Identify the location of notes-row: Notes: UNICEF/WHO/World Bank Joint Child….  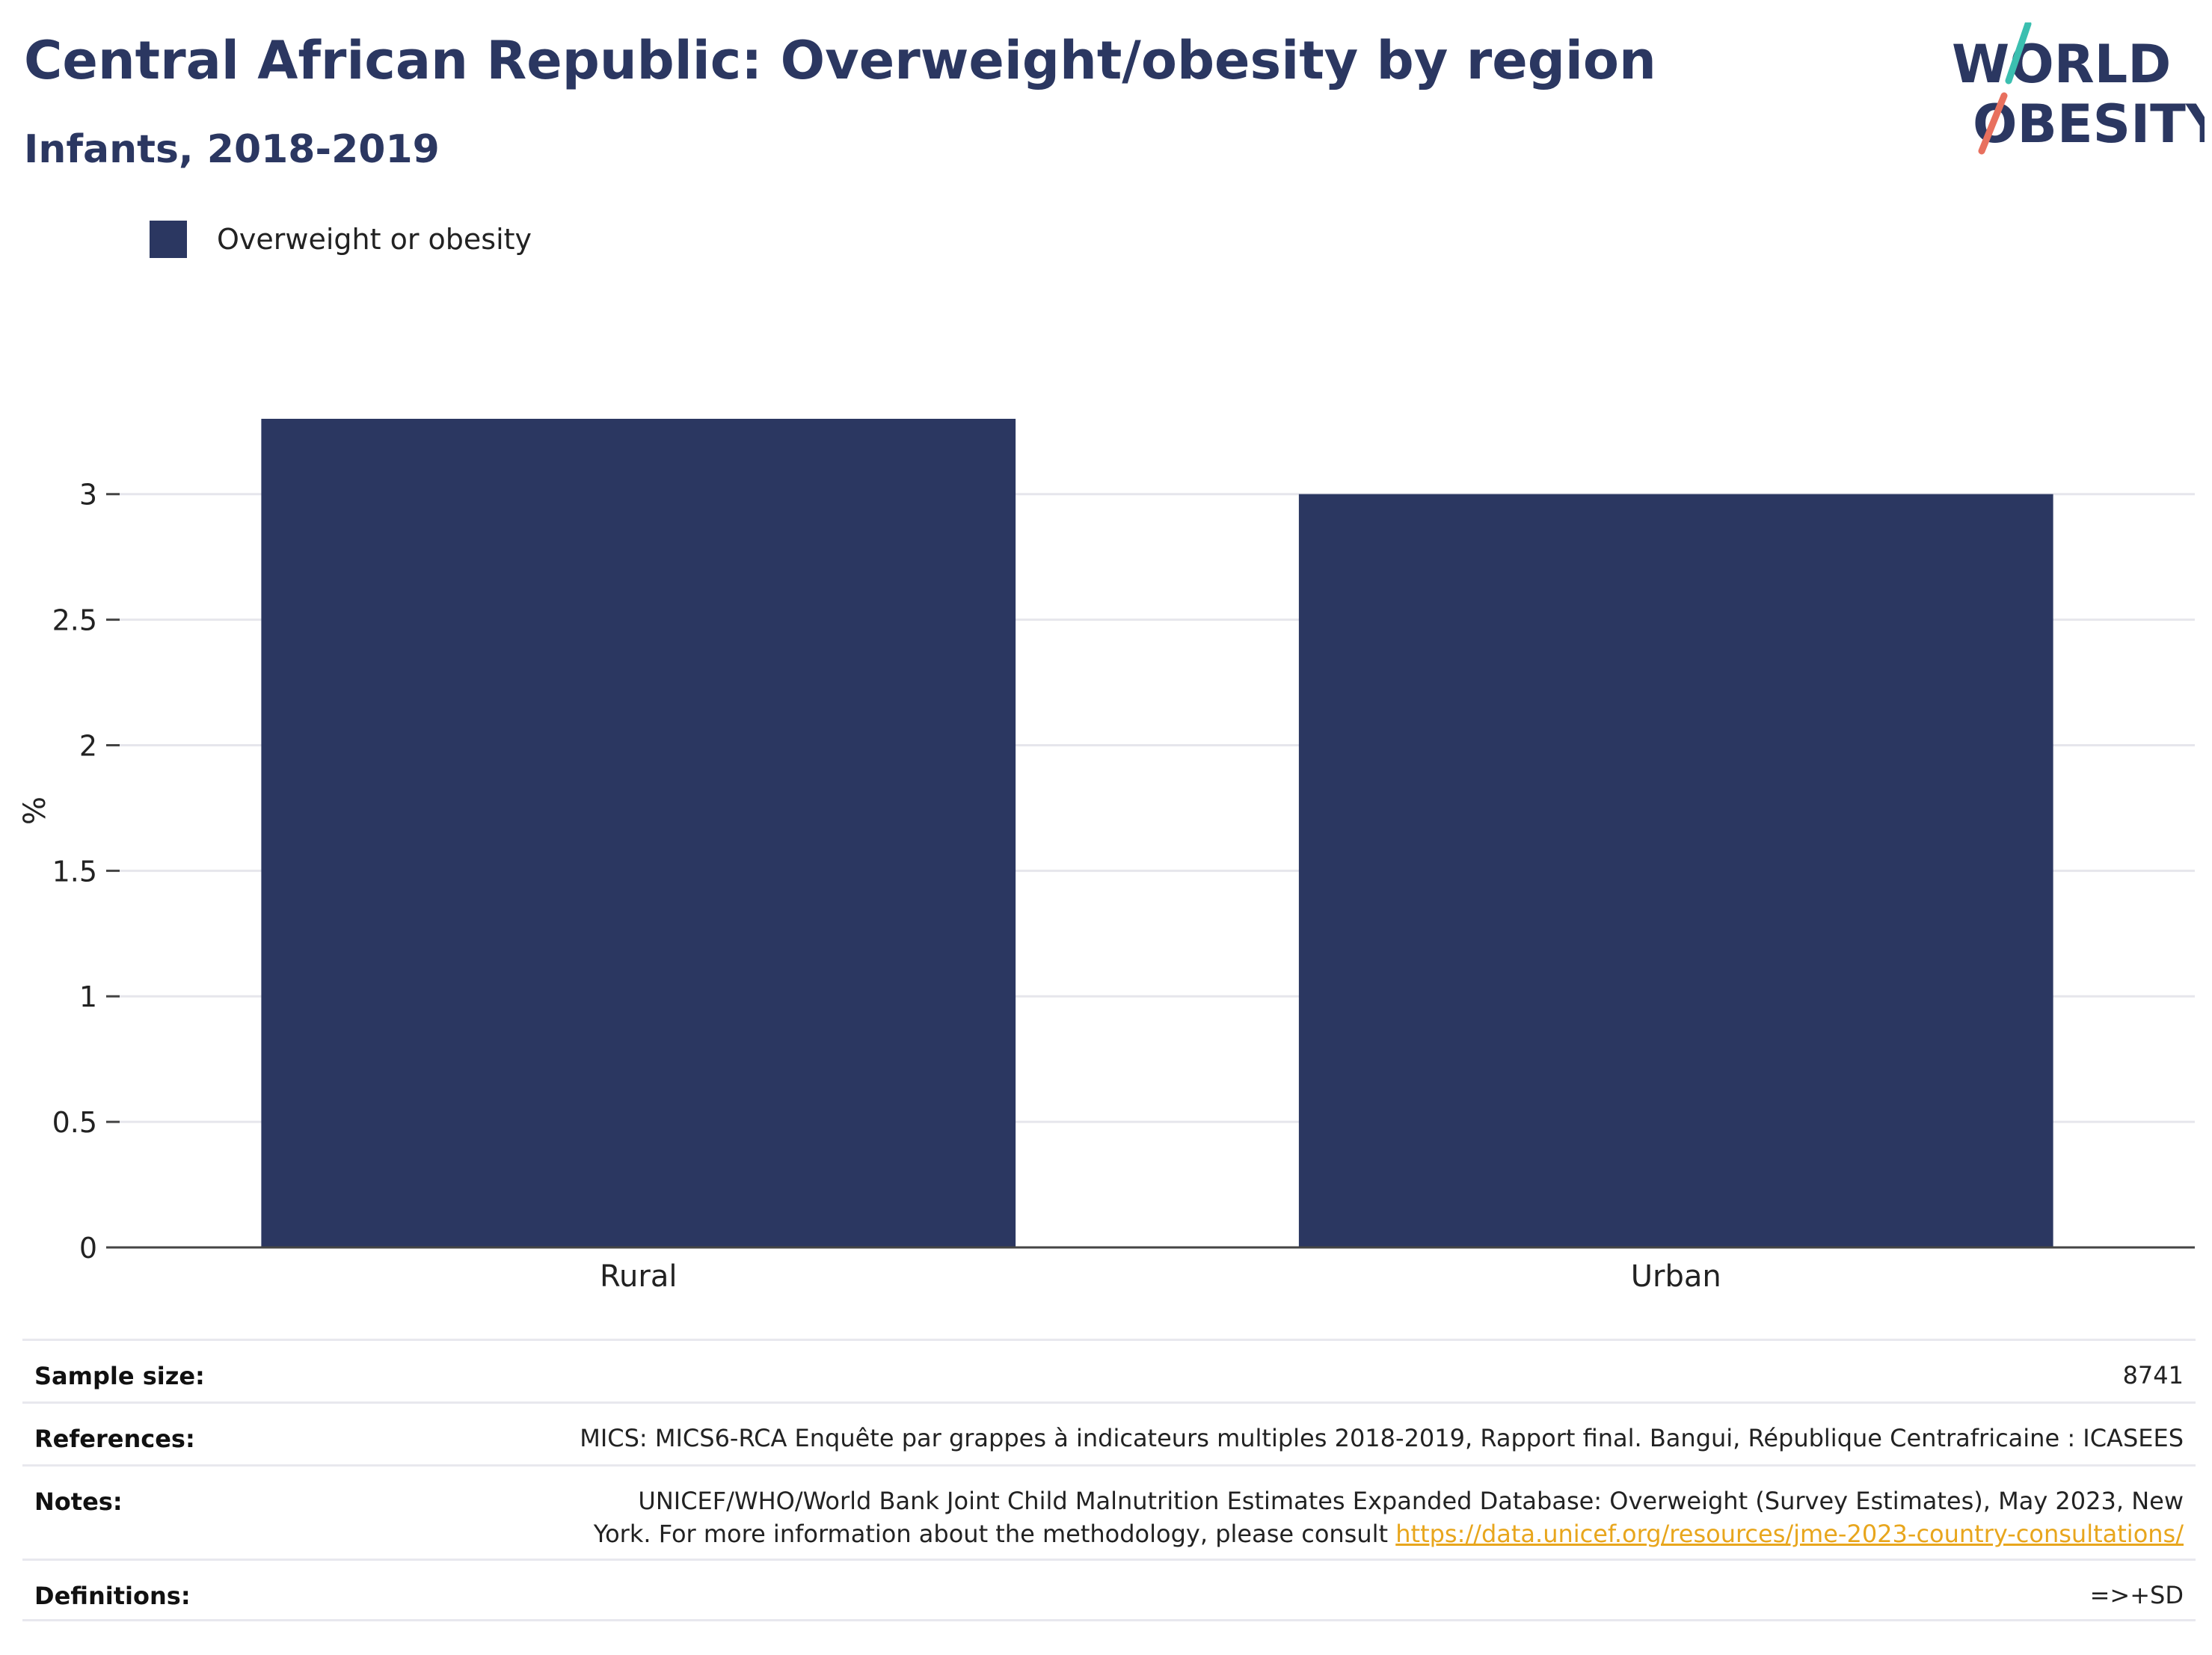
(1109, 1511).